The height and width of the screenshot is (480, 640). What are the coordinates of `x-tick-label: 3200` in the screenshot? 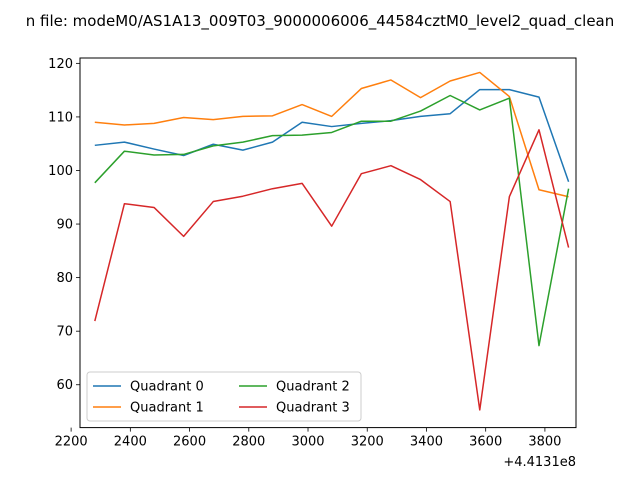 It's located at (367, 442).